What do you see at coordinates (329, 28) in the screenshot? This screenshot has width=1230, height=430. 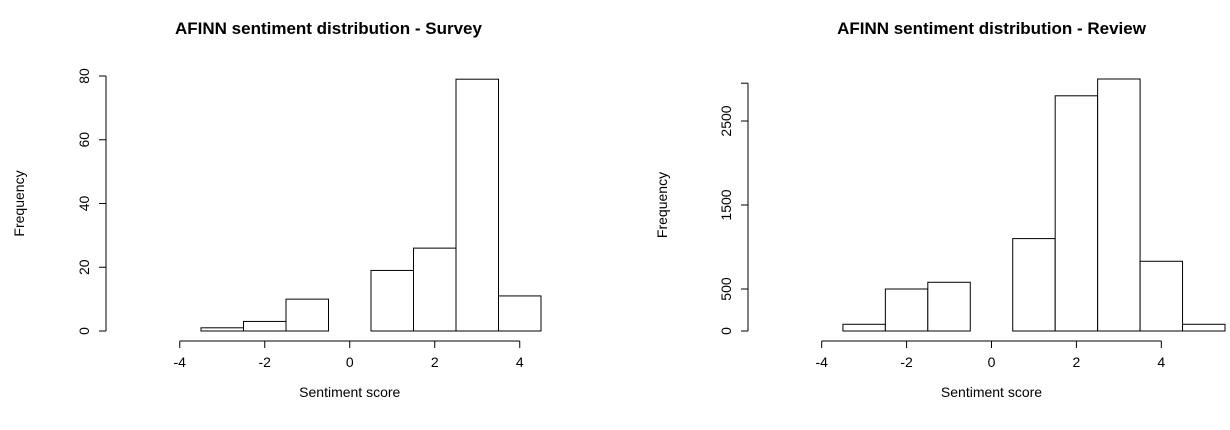 I see `chart-title: AFINN sentiment distribution - Survey` at bounding box center [329, 28].